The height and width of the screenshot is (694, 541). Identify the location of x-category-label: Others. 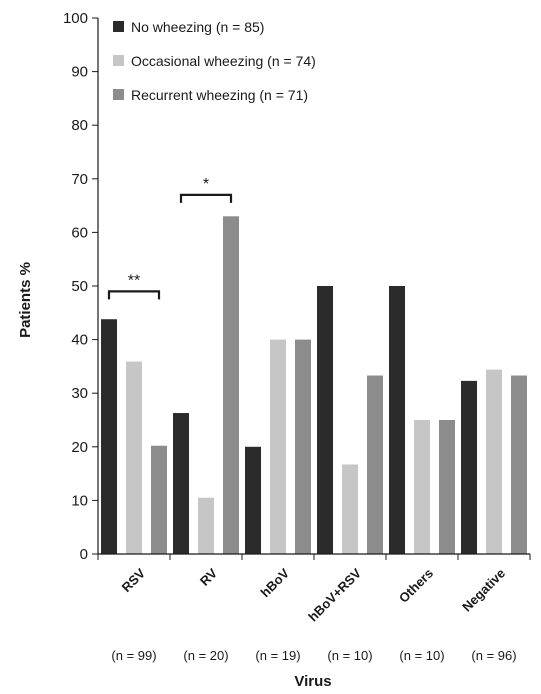
(416, 586).